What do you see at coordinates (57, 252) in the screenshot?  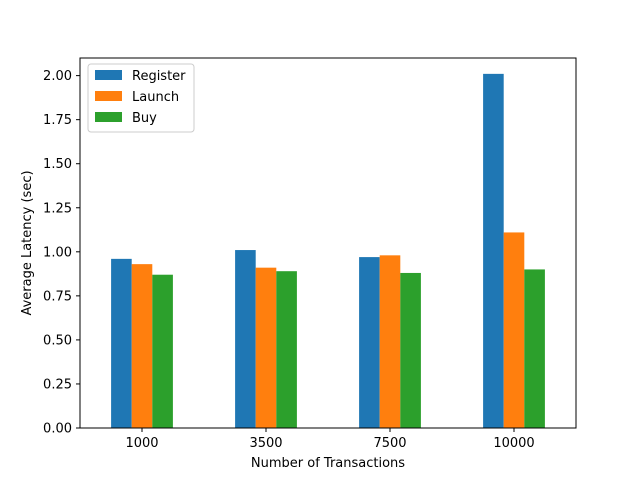 I see `y-tick-label: 1.00` at bounding box center [57, 252].